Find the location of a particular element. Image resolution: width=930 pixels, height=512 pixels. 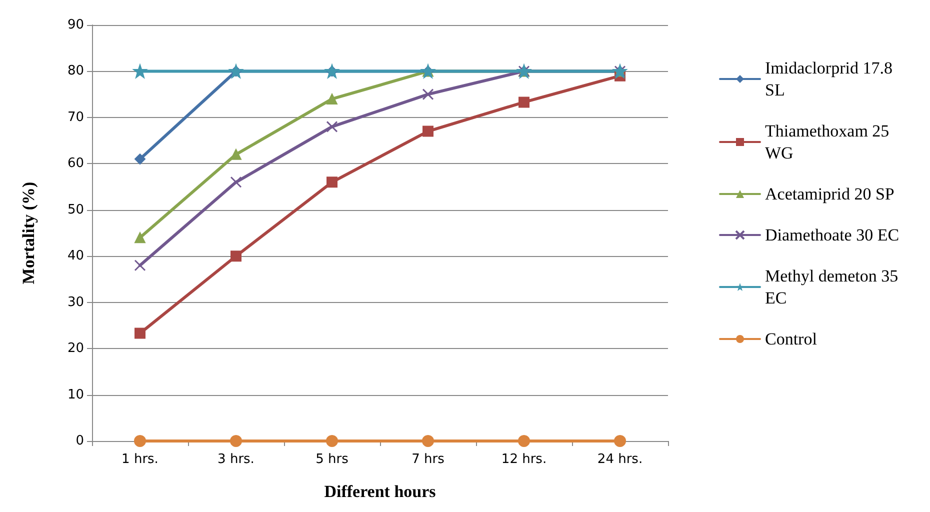

y-tick-label: 40 is located at coordinates (75, 256).